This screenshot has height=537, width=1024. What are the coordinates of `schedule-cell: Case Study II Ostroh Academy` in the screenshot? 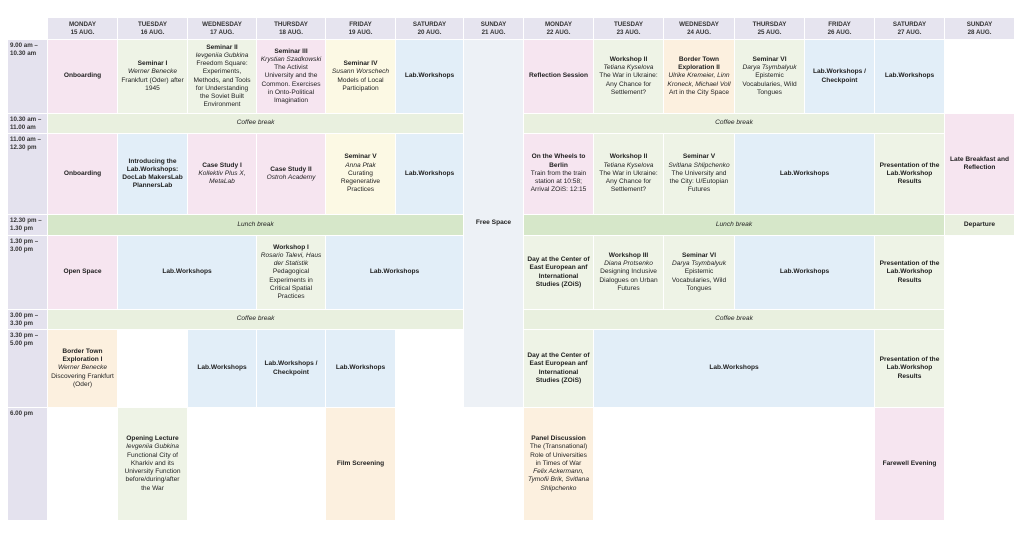 It's located at (291, 174).